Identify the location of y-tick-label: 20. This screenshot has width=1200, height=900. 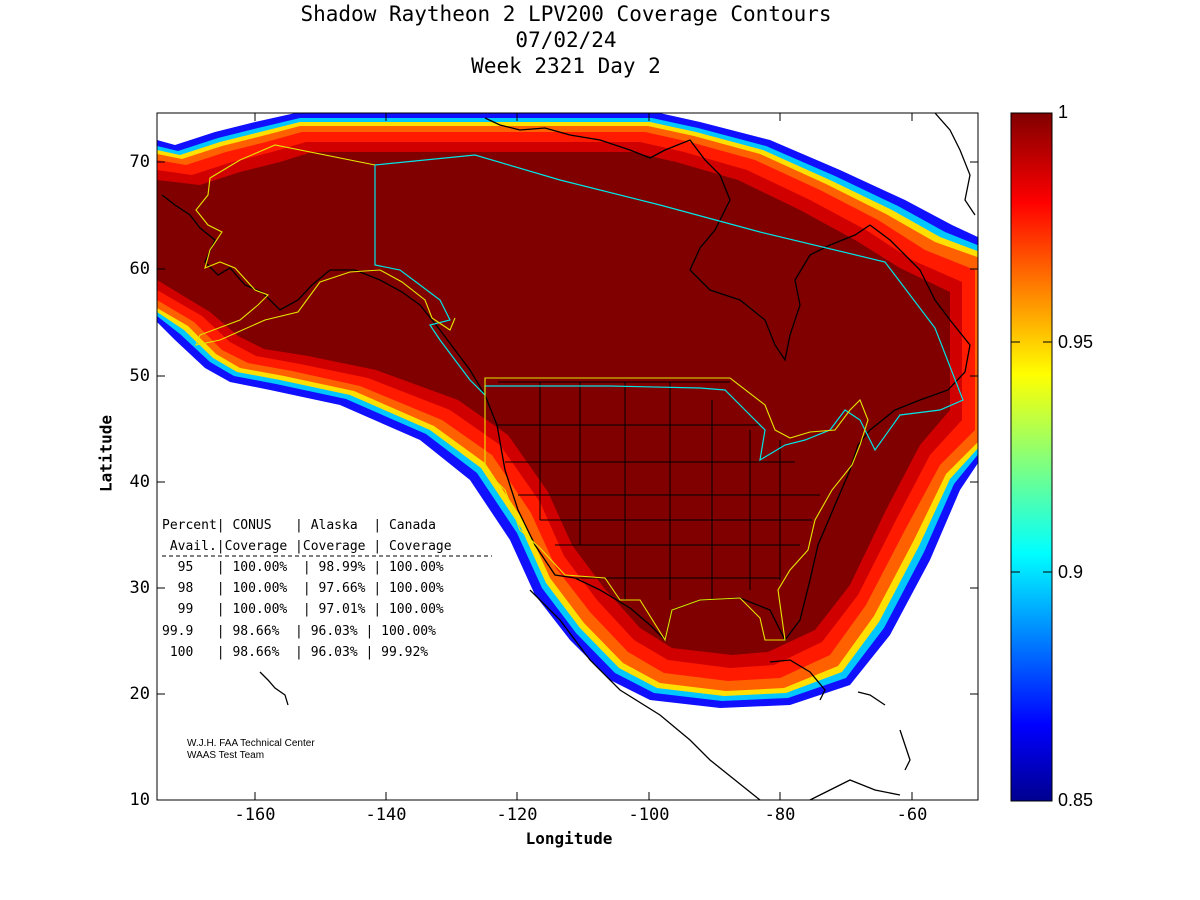
(139, 694).